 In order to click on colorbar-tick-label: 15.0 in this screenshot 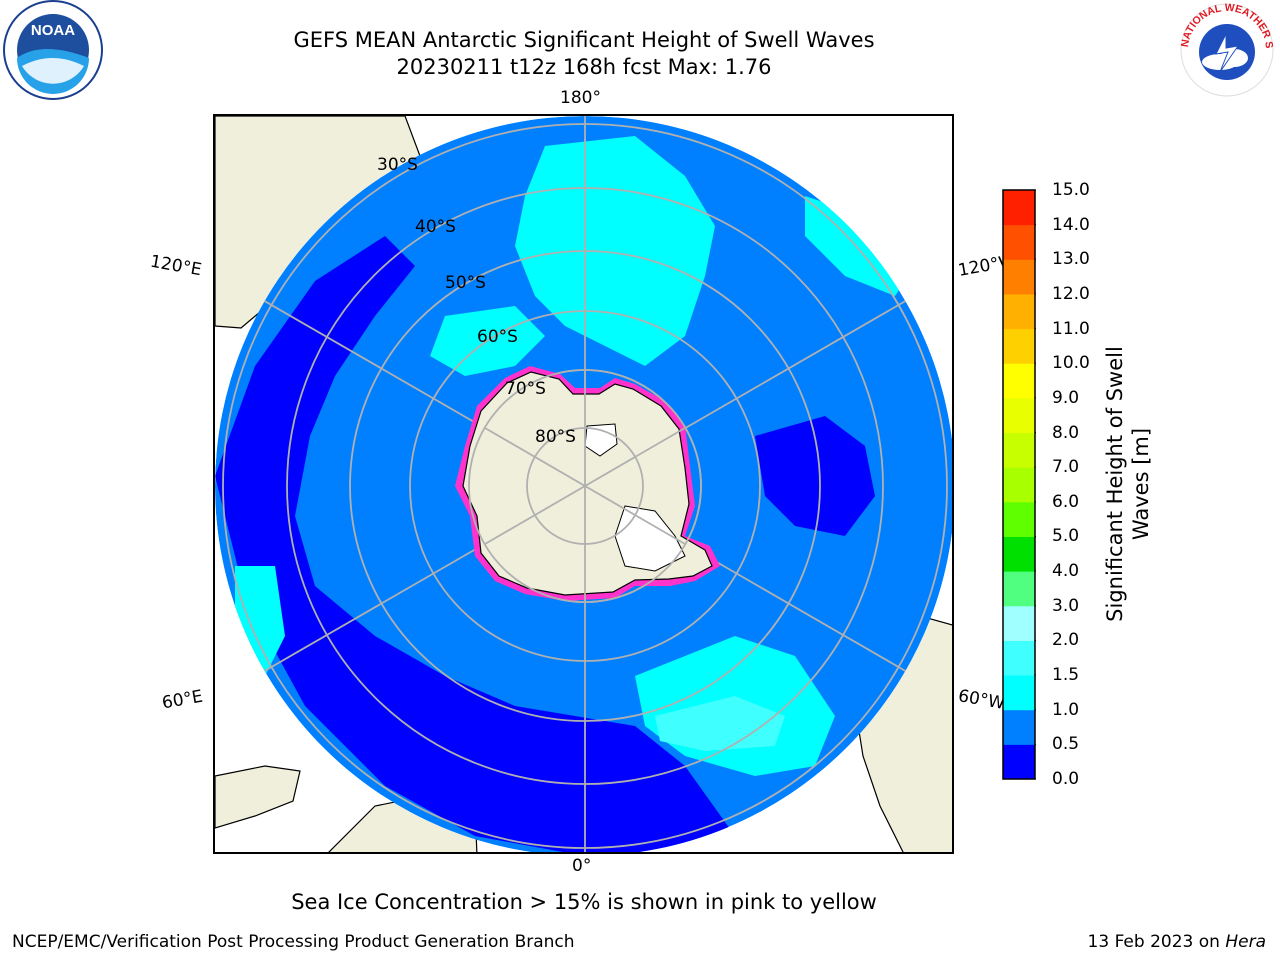, I will do `click(1071, 190)`.